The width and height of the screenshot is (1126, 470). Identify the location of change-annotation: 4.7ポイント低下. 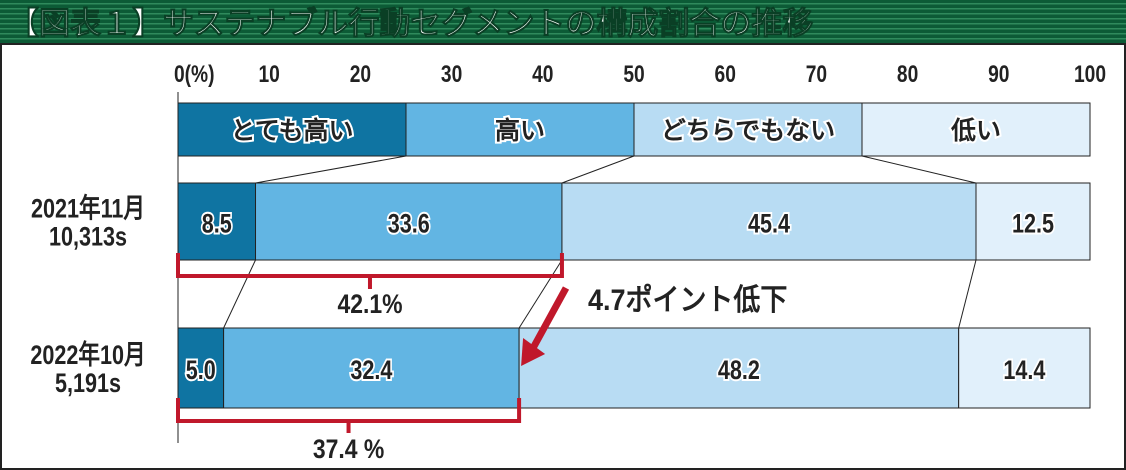
(687, 301).